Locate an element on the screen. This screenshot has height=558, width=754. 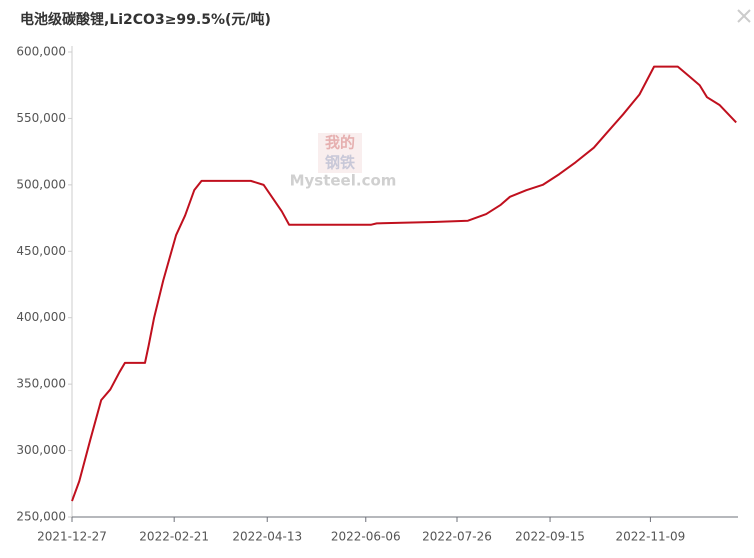
y-tick-label: 550,000 is located at coordinates (41, 118).